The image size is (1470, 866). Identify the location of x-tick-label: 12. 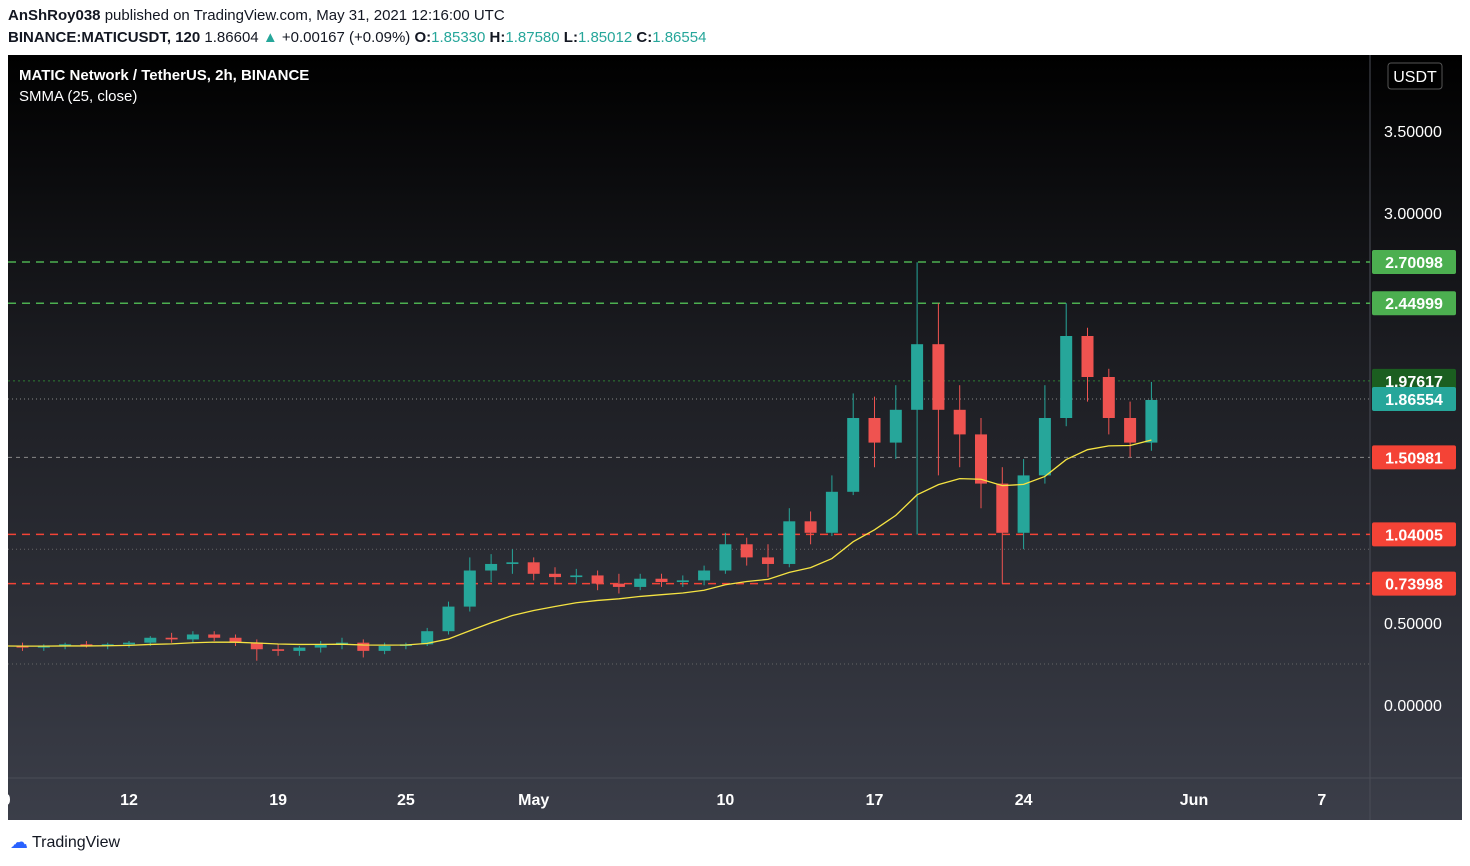
(129, 800).